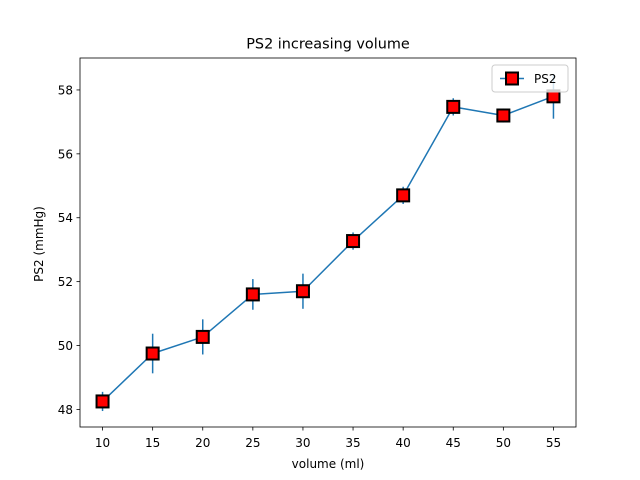 Image resolution: width=640 pixels, height=480 pixels. What do you see at coordinates (39, 244) in the screenshot?
I see `y-axis-label: PS2 (mmHg)` at bounding box center [39, 244].